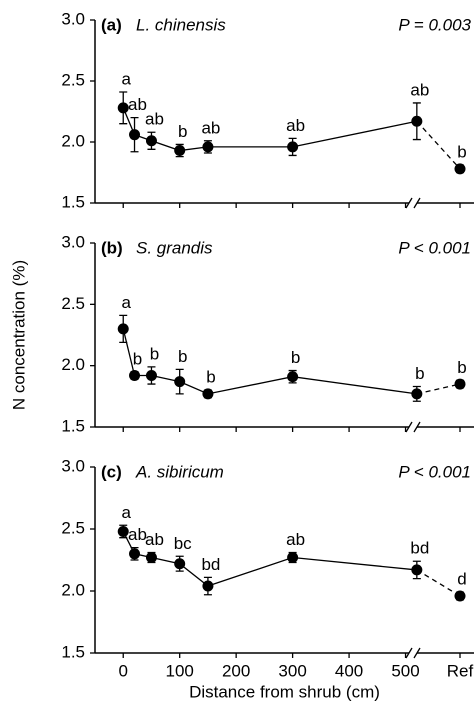 This screenshot has width=474, height=711. What do you see at coordinates (111, 24) in the screenshot?
I see `panel-label: (a)` at bounding box center [111, 24].